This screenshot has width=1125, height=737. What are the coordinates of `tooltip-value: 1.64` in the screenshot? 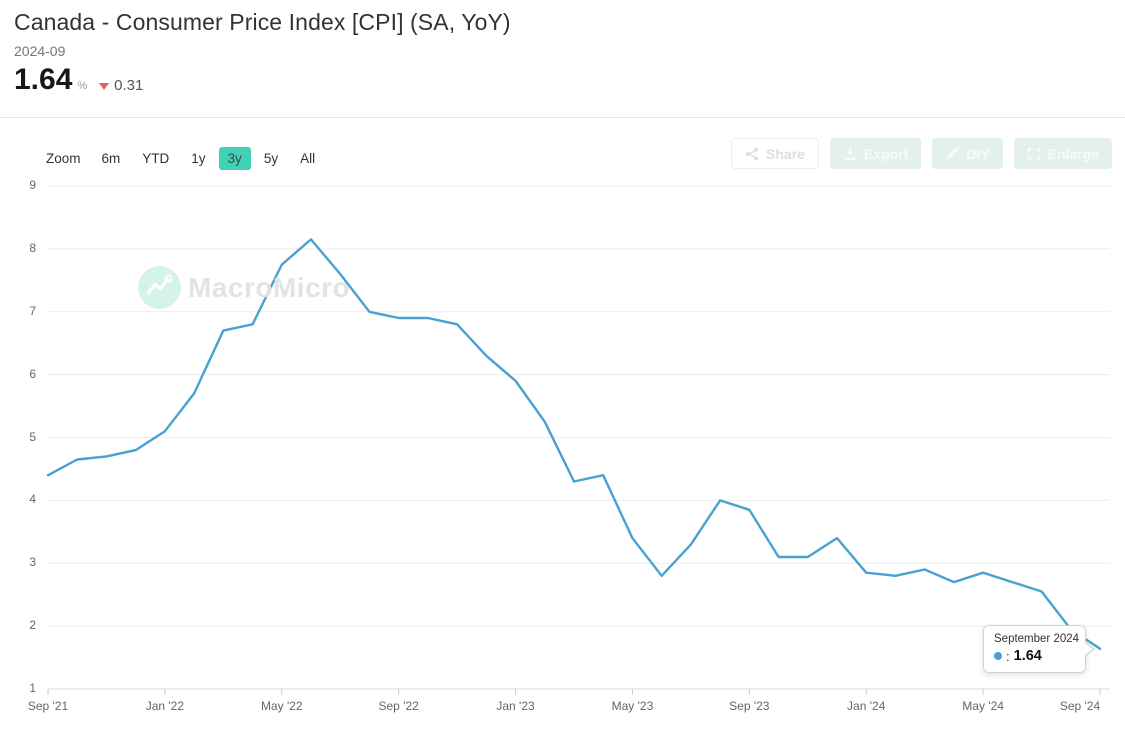 It's located at (1027, 656).